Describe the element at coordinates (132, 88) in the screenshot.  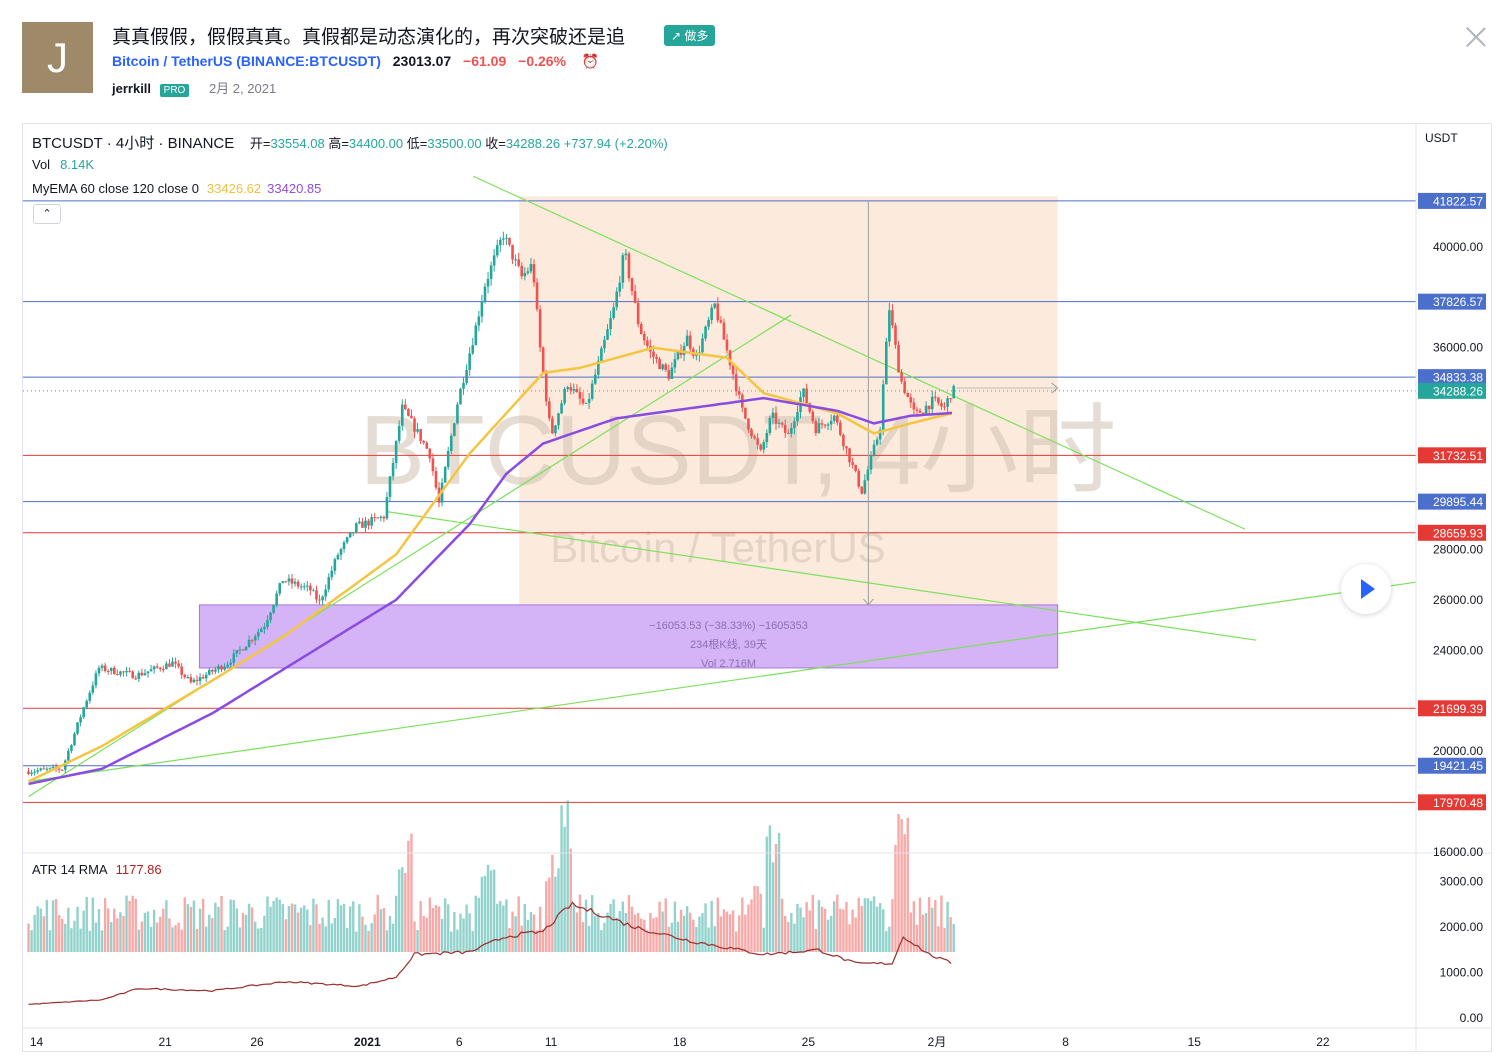
I see `author-name: jerrkill` at that location.